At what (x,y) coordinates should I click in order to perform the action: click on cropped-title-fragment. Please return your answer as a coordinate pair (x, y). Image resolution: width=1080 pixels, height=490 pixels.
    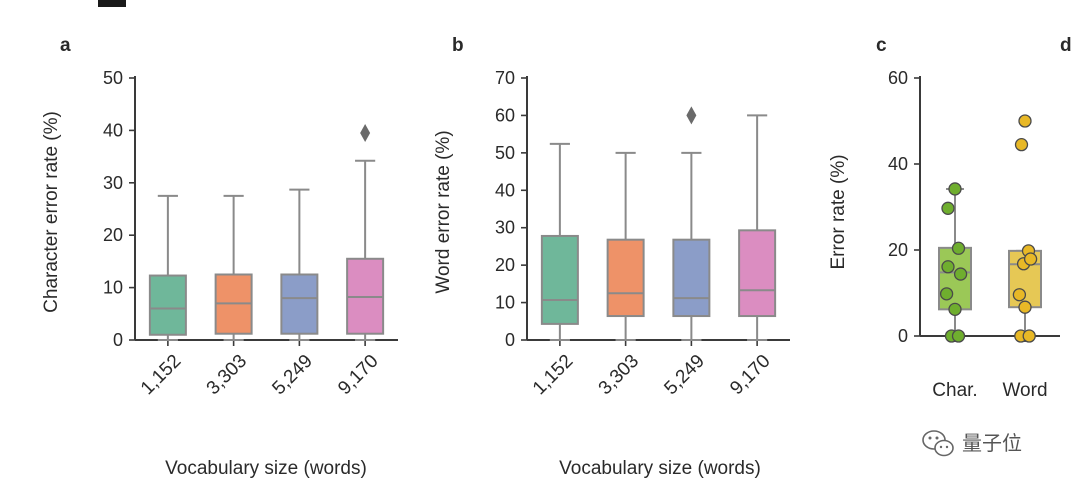
    Looking at the image, I should click on (112, 3).